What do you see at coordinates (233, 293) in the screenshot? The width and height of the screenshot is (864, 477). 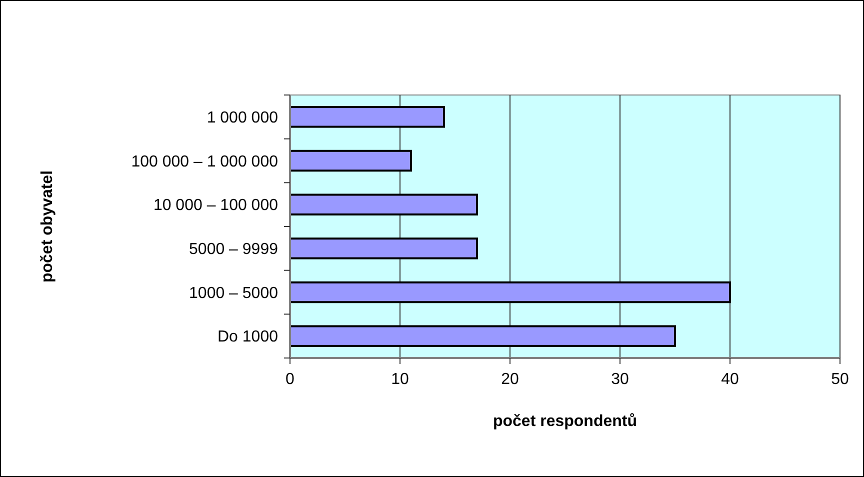 I see `y-tick-label: 1000 – 5000` at bounding box center [233, 293].